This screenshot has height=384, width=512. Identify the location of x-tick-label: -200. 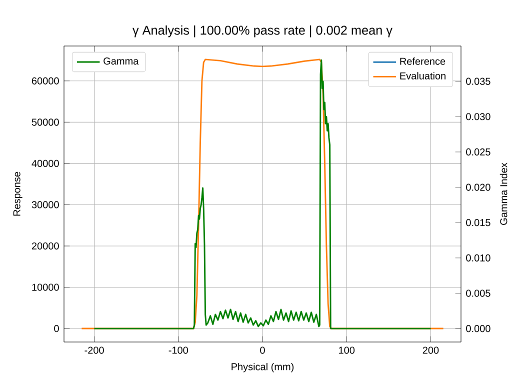
(94, 350).